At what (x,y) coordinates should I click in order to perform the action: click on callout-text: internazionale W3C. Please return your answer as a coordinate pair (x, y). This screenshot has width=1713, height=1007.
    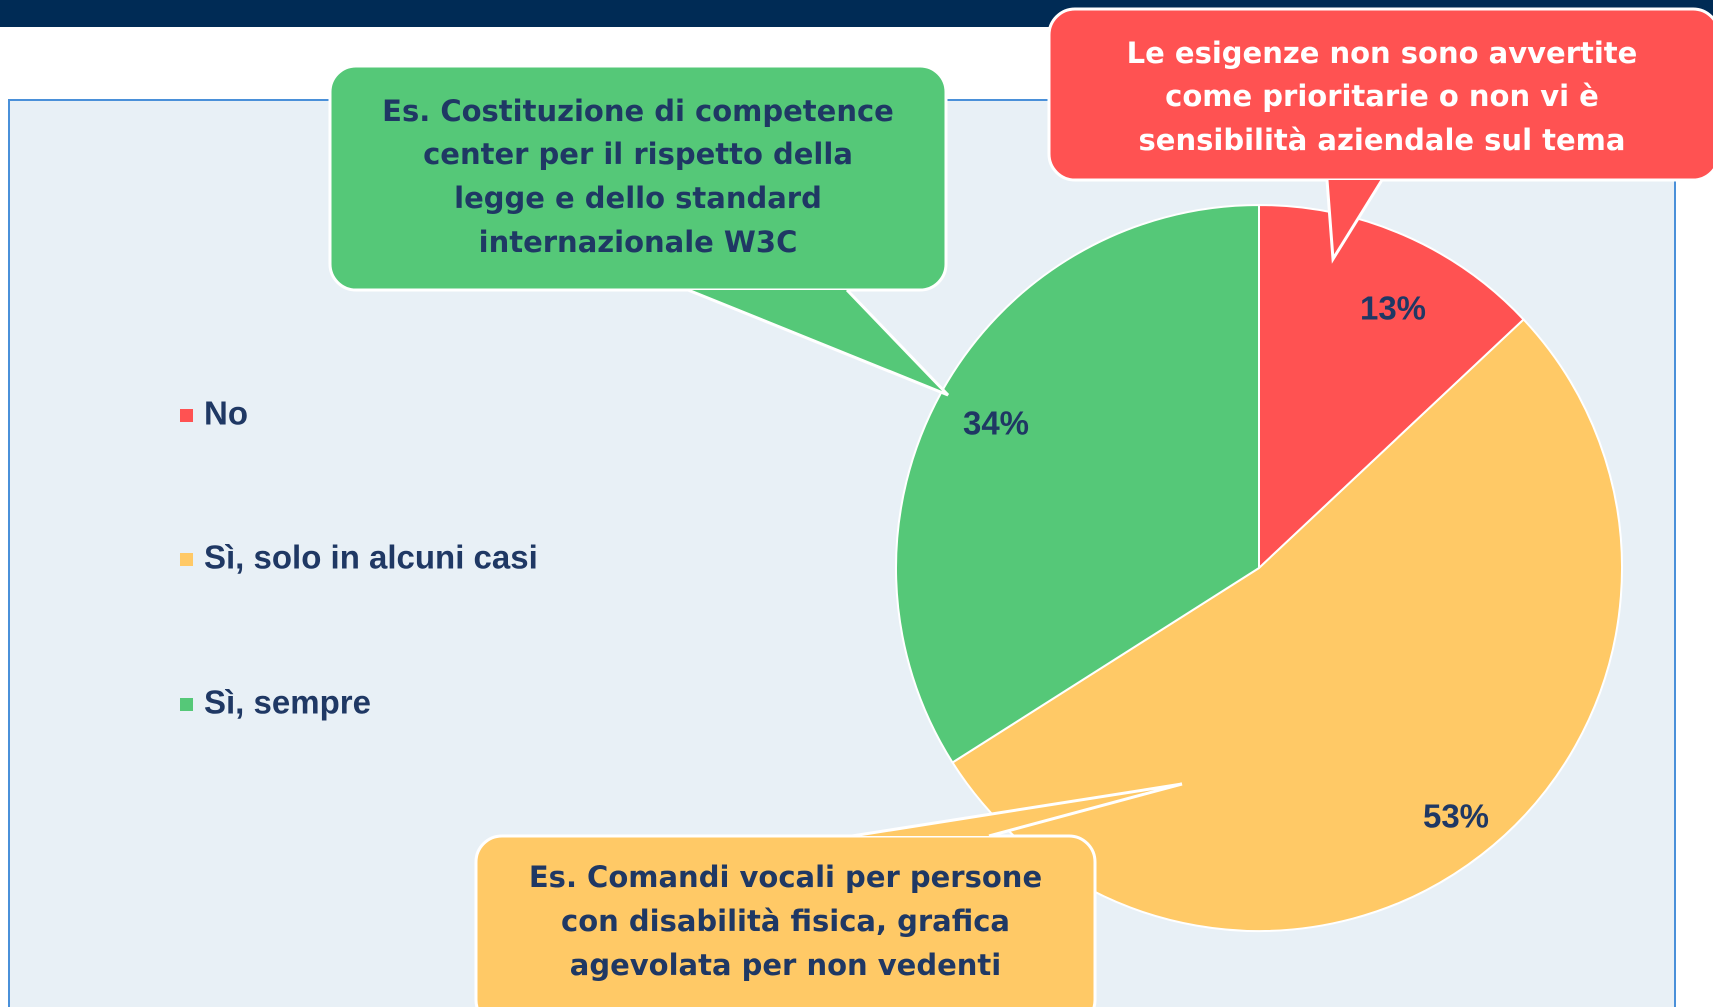
    Looking at the image, I should click on (638, 242).